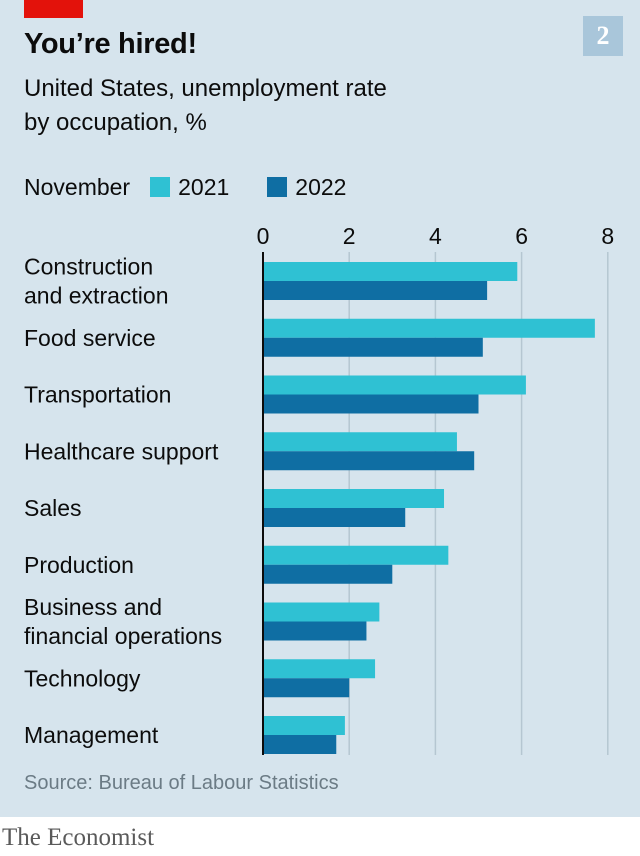 Image resolution: width=640 pixels, height=856 pixels. What do you see at coordinates (521, 236) in the screenshot?
I see `tick-label-6: 6` at bounding box center [521, 236].